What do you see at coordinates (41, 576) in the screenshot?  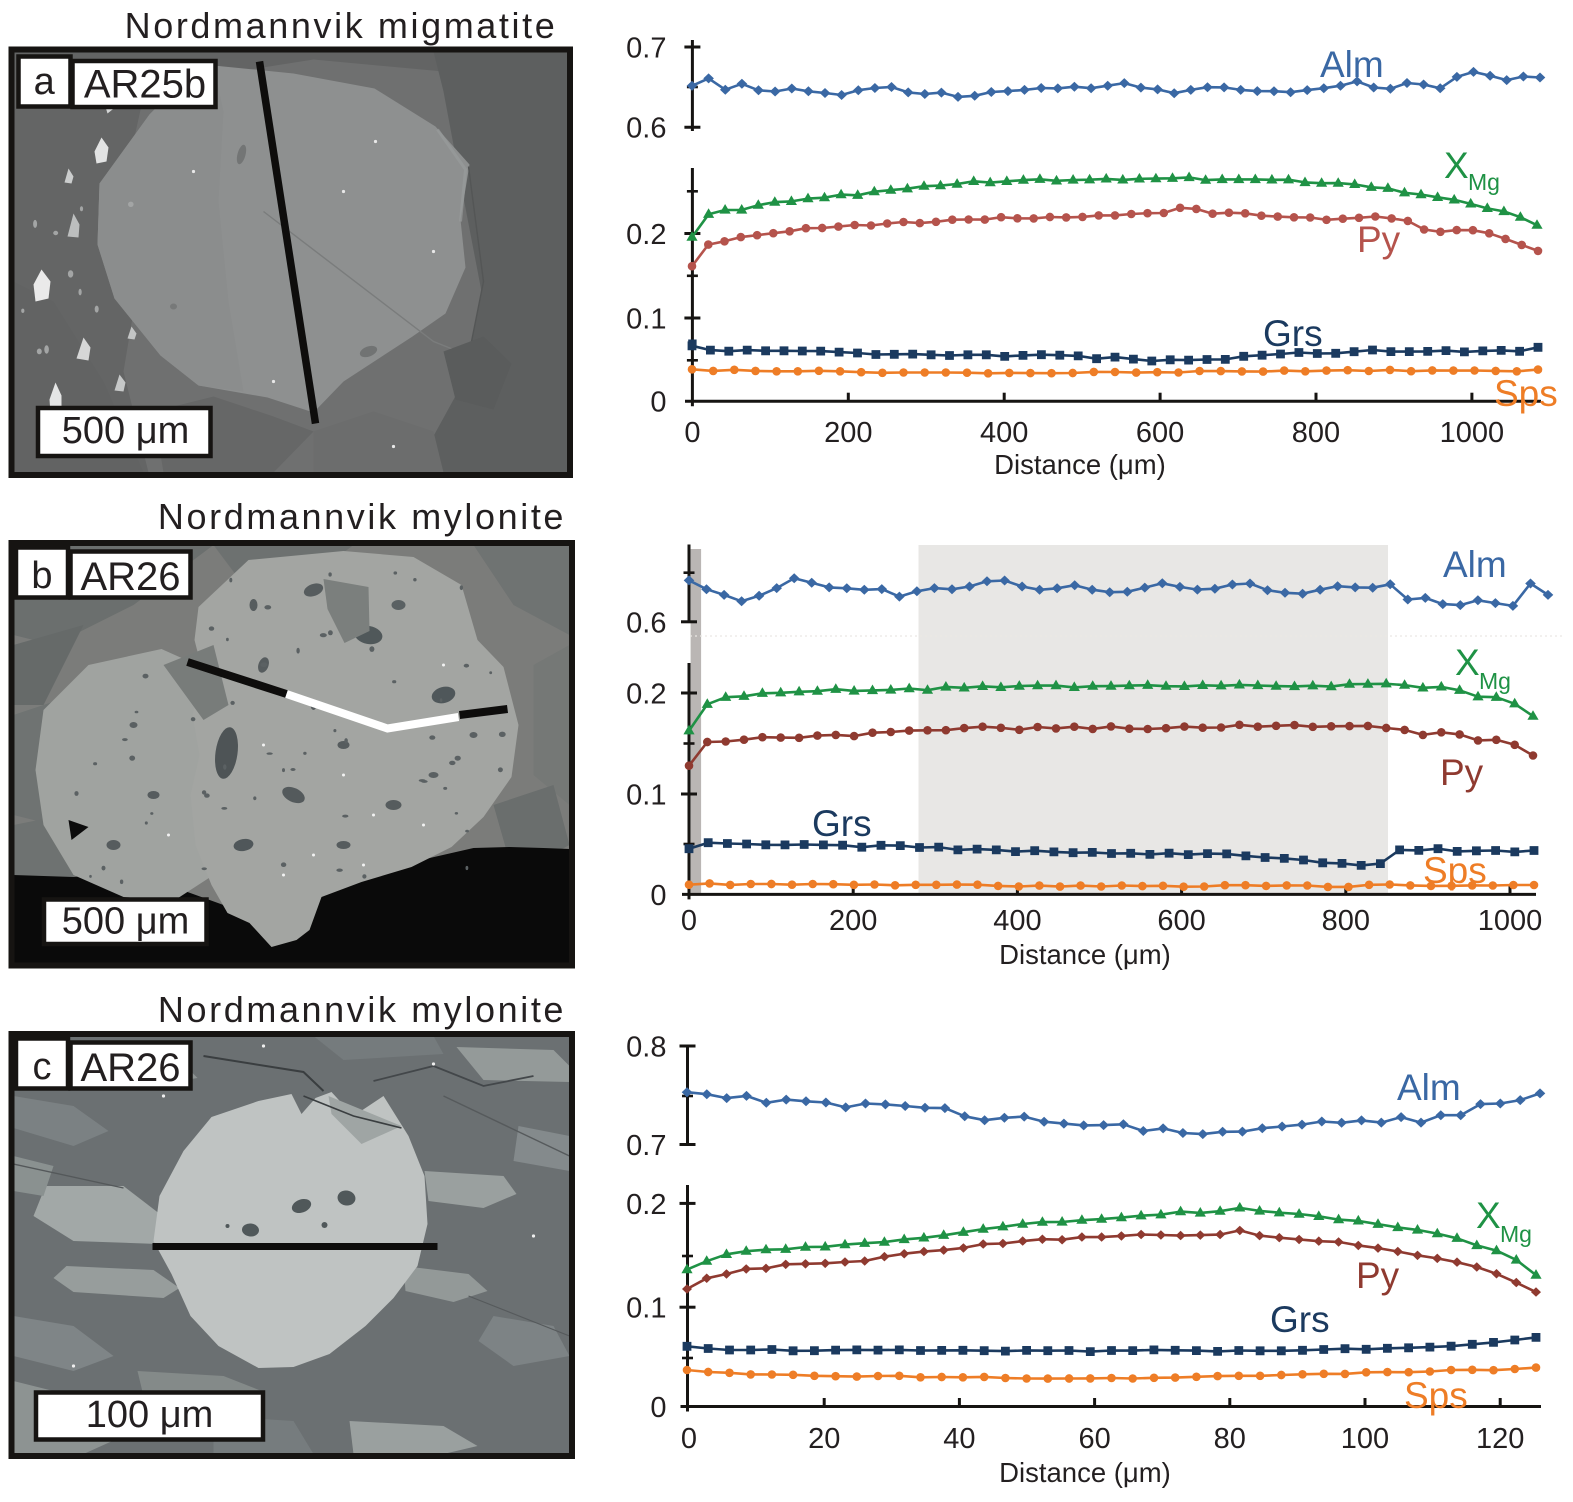 I see `svg-text: b` at bounding box center [41, 576].